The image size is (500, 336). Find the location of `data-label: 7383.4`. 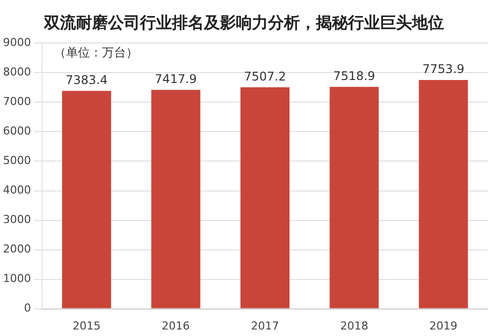

data-label: 7383.4 is located at coordinates (87, 80).